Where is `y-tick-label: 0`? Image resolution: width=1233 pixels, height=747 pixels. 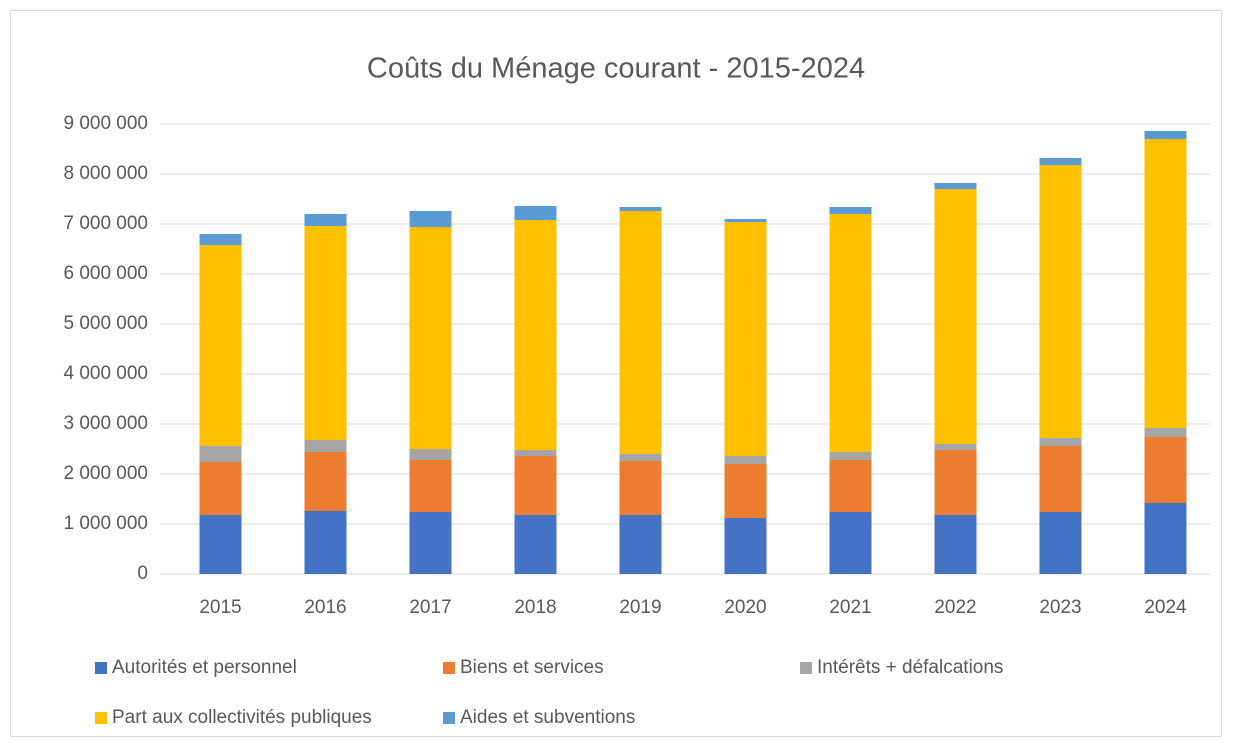 y-tick-label: 0 is located at coordinates (142, 573).